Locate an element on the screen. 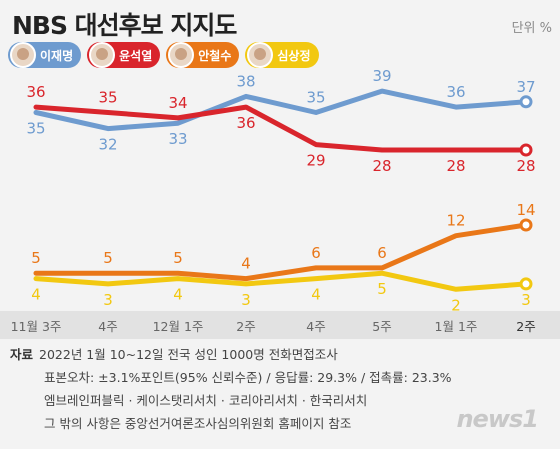  legend-label: 안철수 is located at coordinates (215, 55).